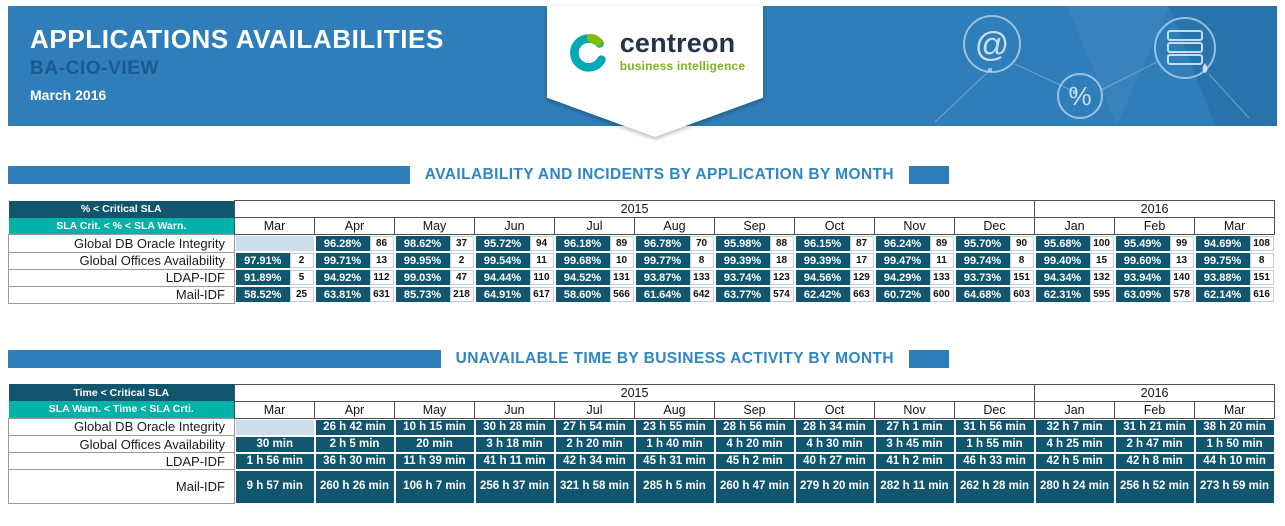 The image size is (1285, 526). What do you see at coordinates (121, 226) in the screenshot?
I see `legend-warning: SLA Crit. < % < SLA Warn.` at bounding box center [121, 226].